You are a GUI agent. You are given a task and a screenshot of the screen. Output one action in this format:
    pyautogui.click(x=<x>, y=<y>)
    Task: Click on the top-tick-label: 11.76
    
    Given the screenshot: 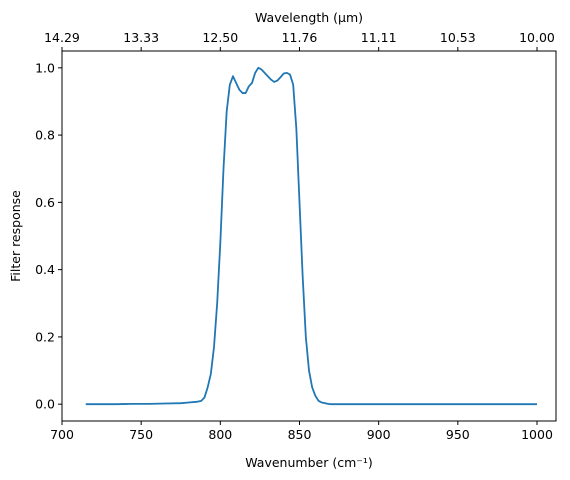 What is the action you would take?
    pyautogui.click(x=300, y=37)
    